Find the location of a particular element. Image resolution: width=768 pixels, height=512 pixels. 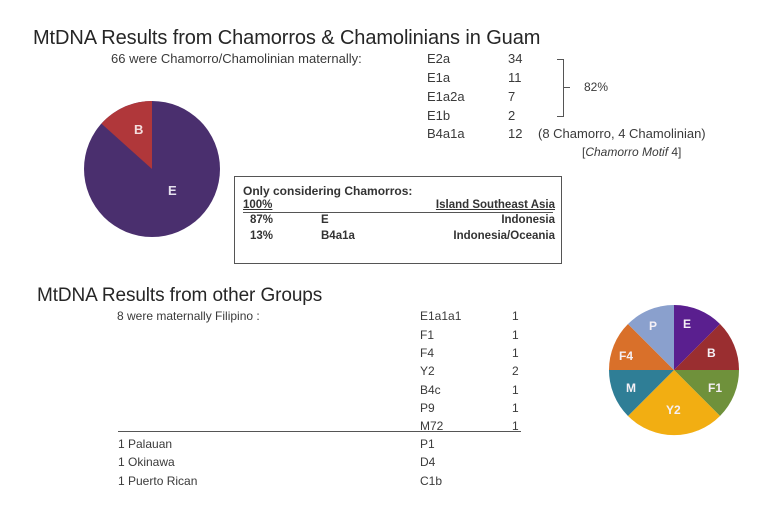

haplogroup-count: 12 is located at coordinates (515, 133).